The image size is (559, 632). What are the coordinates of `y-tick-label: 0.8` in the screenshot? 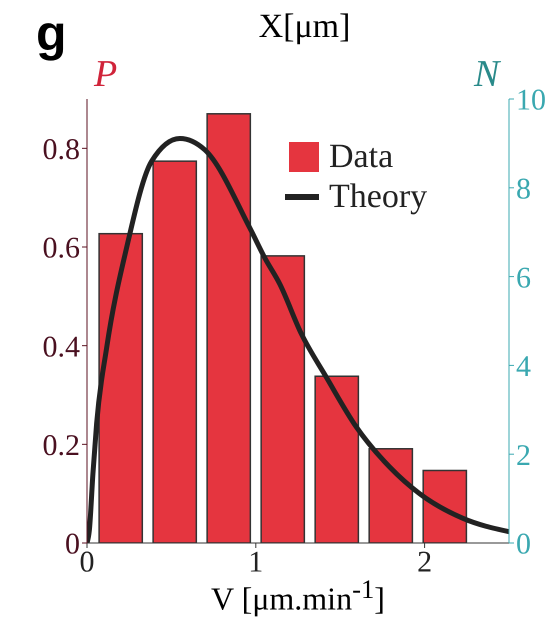 It's located at (61, 149).